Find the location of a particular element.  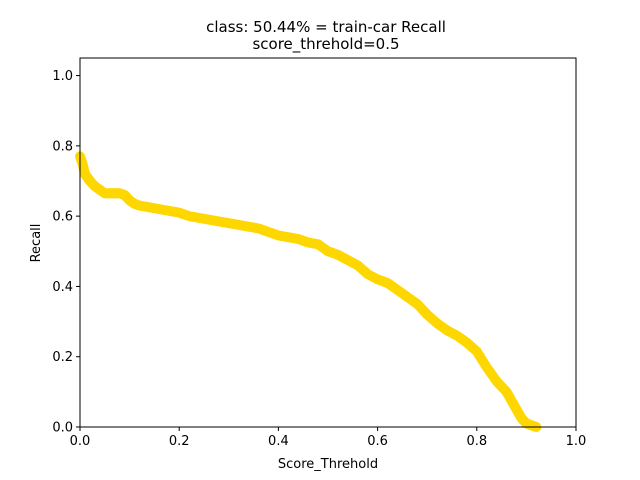

y-tick-label: 0.0 is located at coordinates (62, 428).